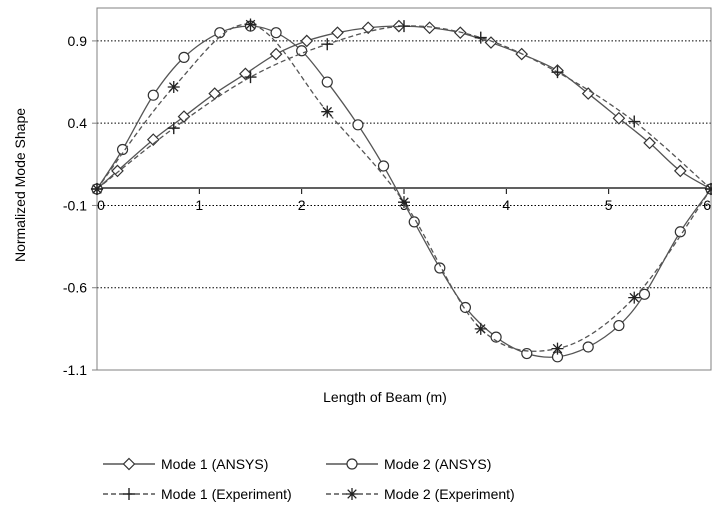 The width and height of the screenshot is (712, 507). What do you see at coordinates (437, 464) in the screenshot?
I see `legend-label-1: Mode 2 (ANSYS)` at bounding box center [437, 464].